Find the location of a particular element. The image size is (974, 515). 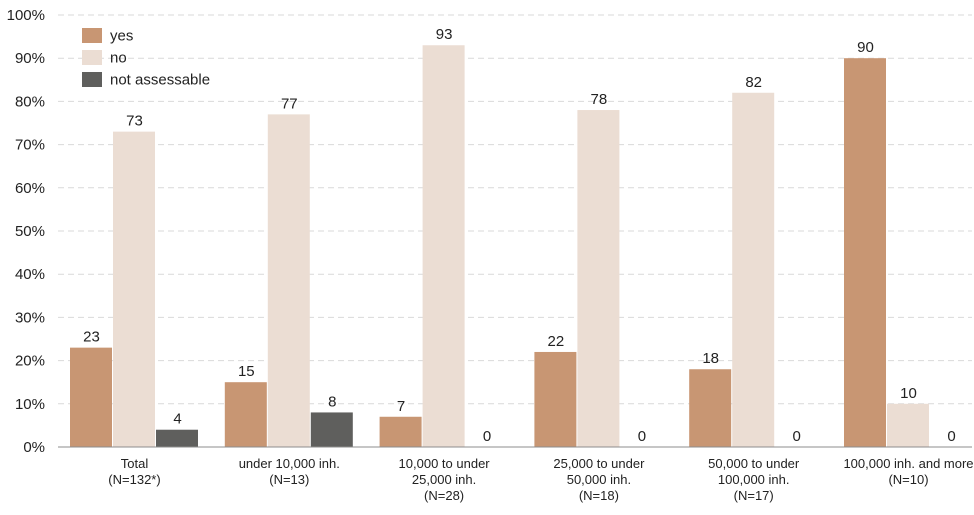

y-axis: 0% 10% 20% 30% 40% 50% 60% 70% 80% 90% 100% is located at coordinates (26, 231).